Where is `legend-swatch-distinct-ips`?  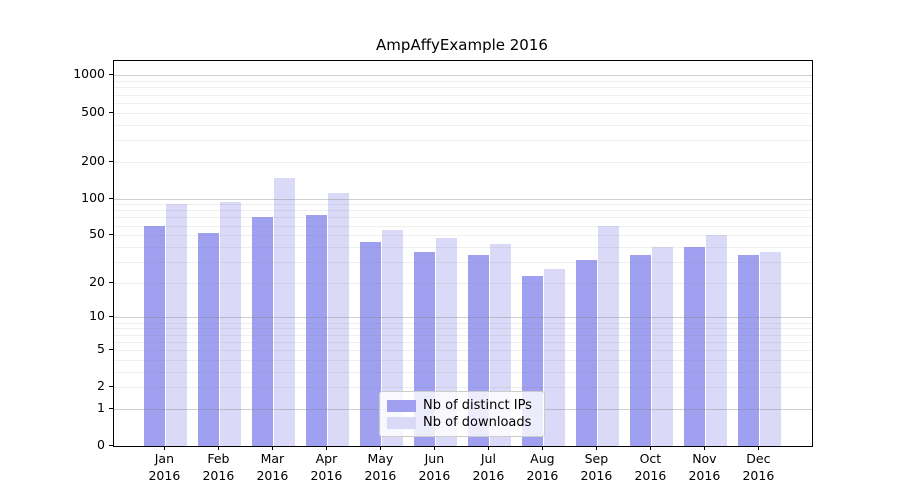
legend-swatch-distinct-ips is located at coordinates (401, 405).